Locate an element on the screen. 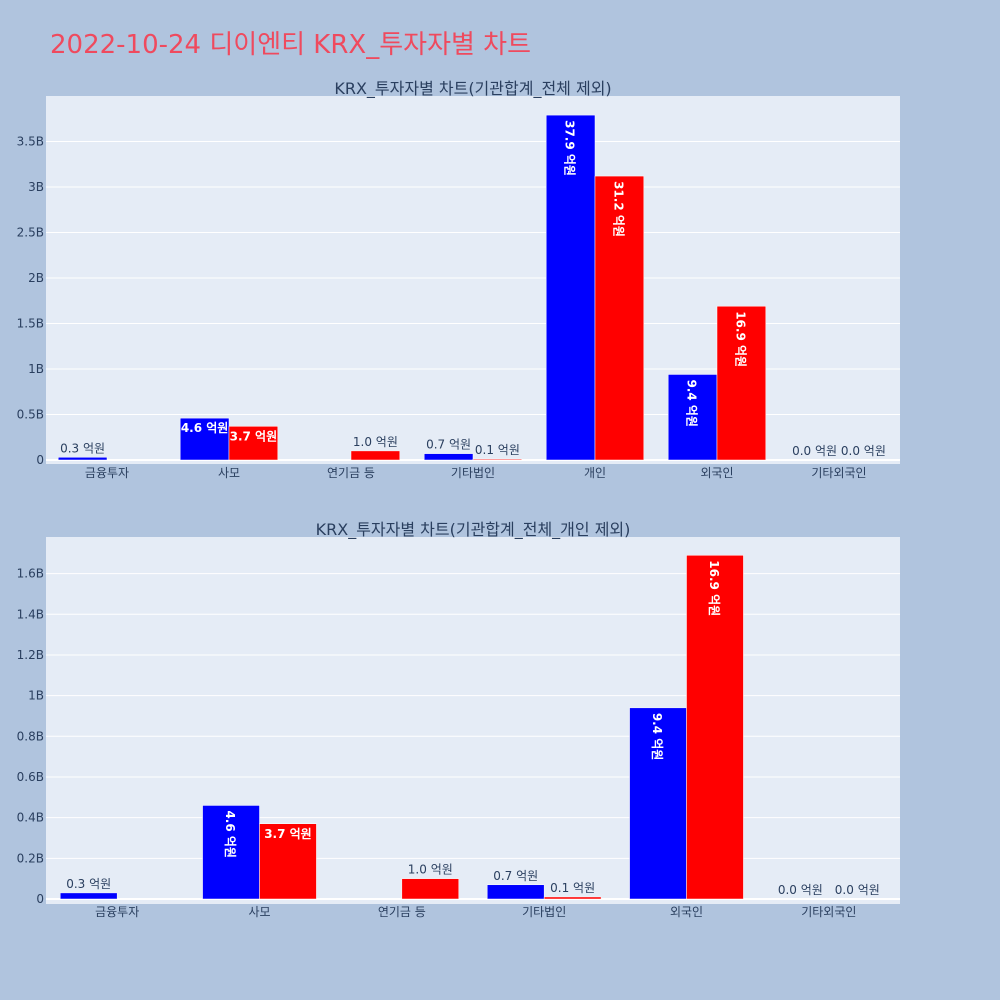 Image resolution: width=1000 pixels, height=1000 pixels. x-tick-label: 개인 is located at coordinates (595, 473).